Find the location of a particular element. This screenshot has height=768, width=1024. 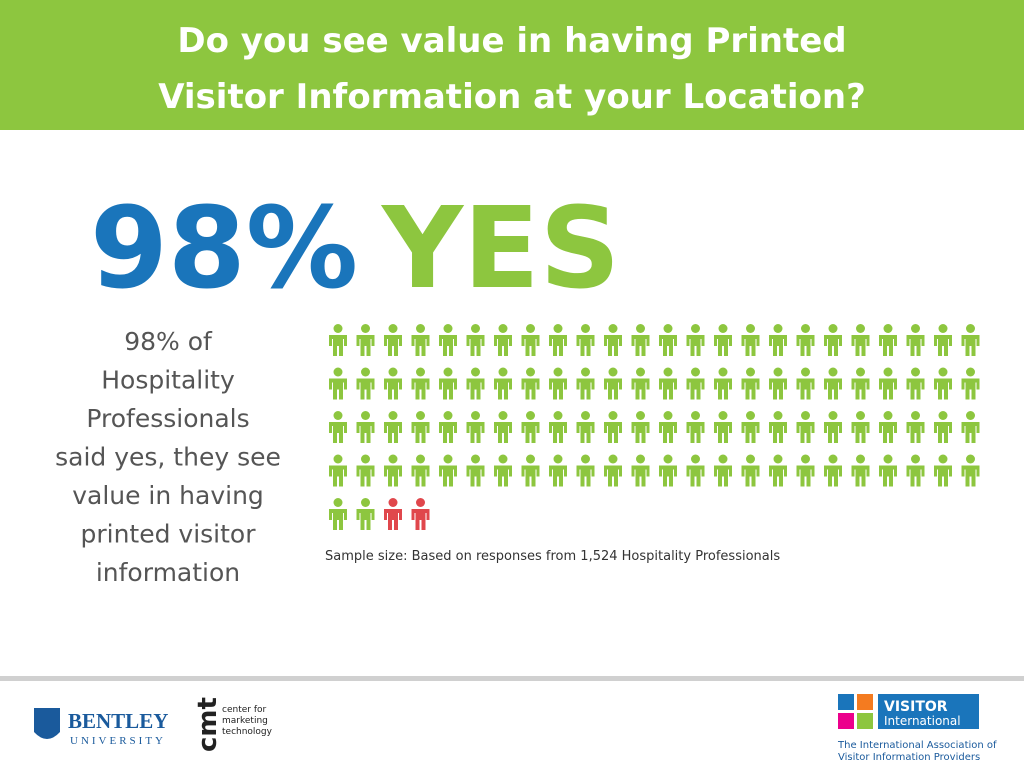

description-line: 98% of is located at coordinates (168, 341).